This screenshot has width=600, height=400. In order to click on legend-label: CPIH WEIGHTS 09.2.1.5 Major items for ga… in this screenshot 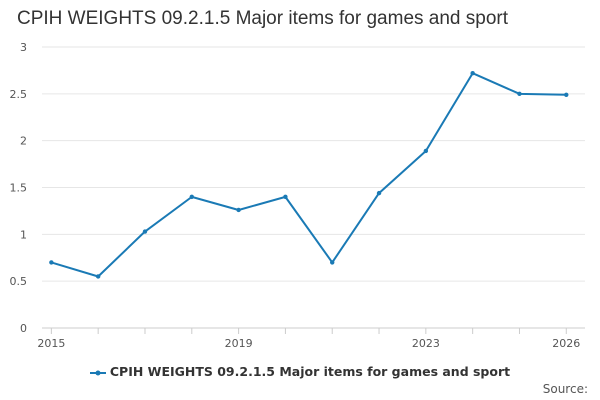, I will do `click(310, 371)`.